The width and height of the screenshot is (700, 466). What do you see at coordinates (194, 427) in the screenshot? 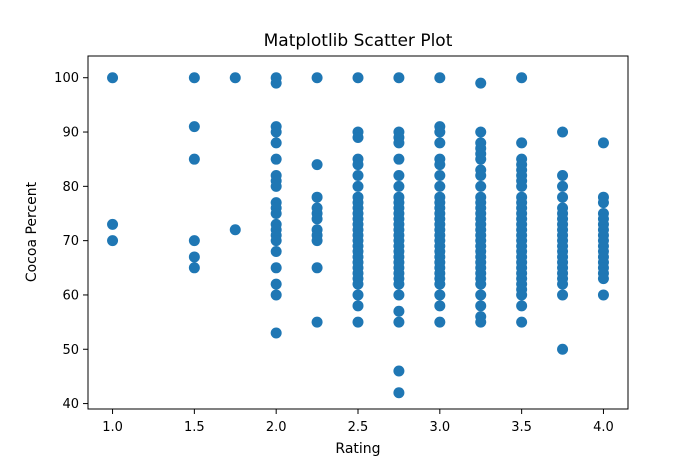
I see `x-tick-label: 1.5` at bounding box center [194, 427].